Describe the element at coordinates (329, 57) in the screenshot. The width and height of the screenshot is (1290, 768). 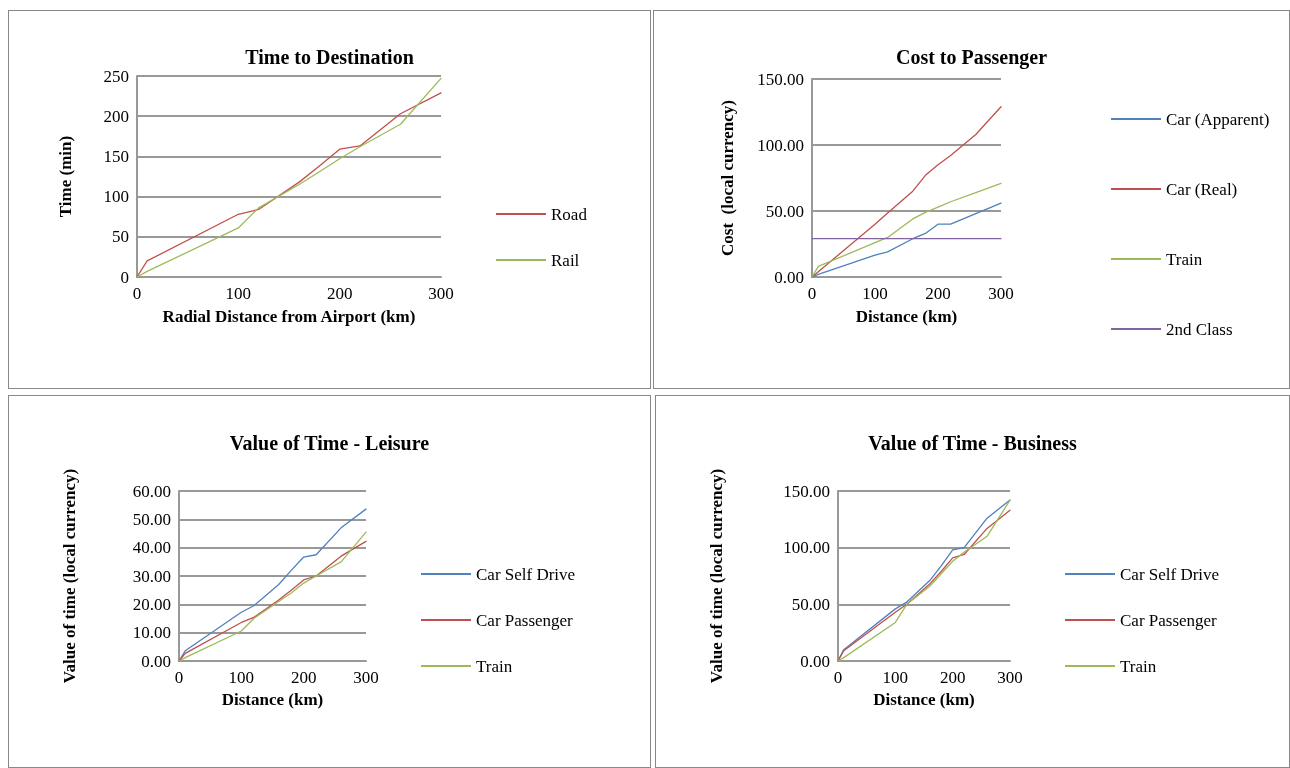
I see `chart-title: Time to Destination` at that location.